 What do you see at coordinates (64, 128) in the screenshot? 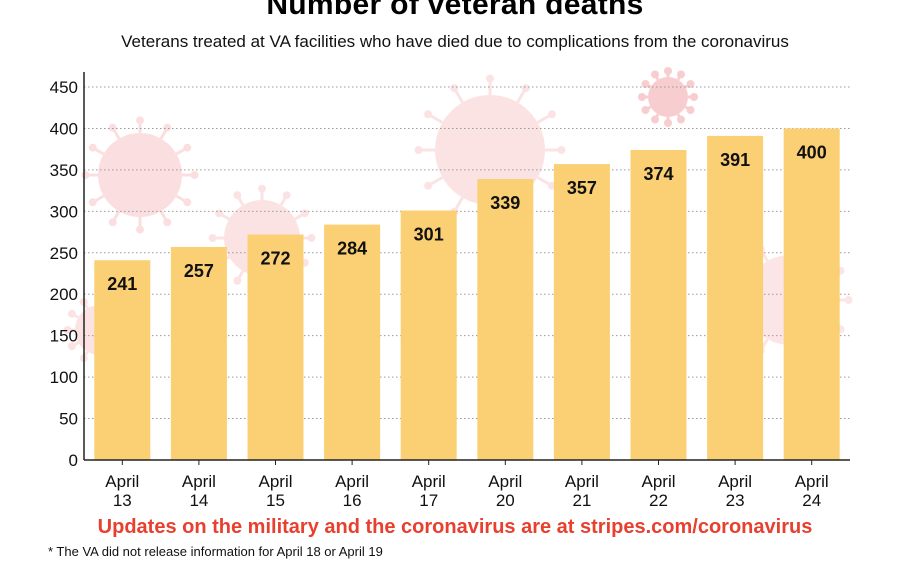
I see `y-tick-label: 400` at bounding box center [64, 128].